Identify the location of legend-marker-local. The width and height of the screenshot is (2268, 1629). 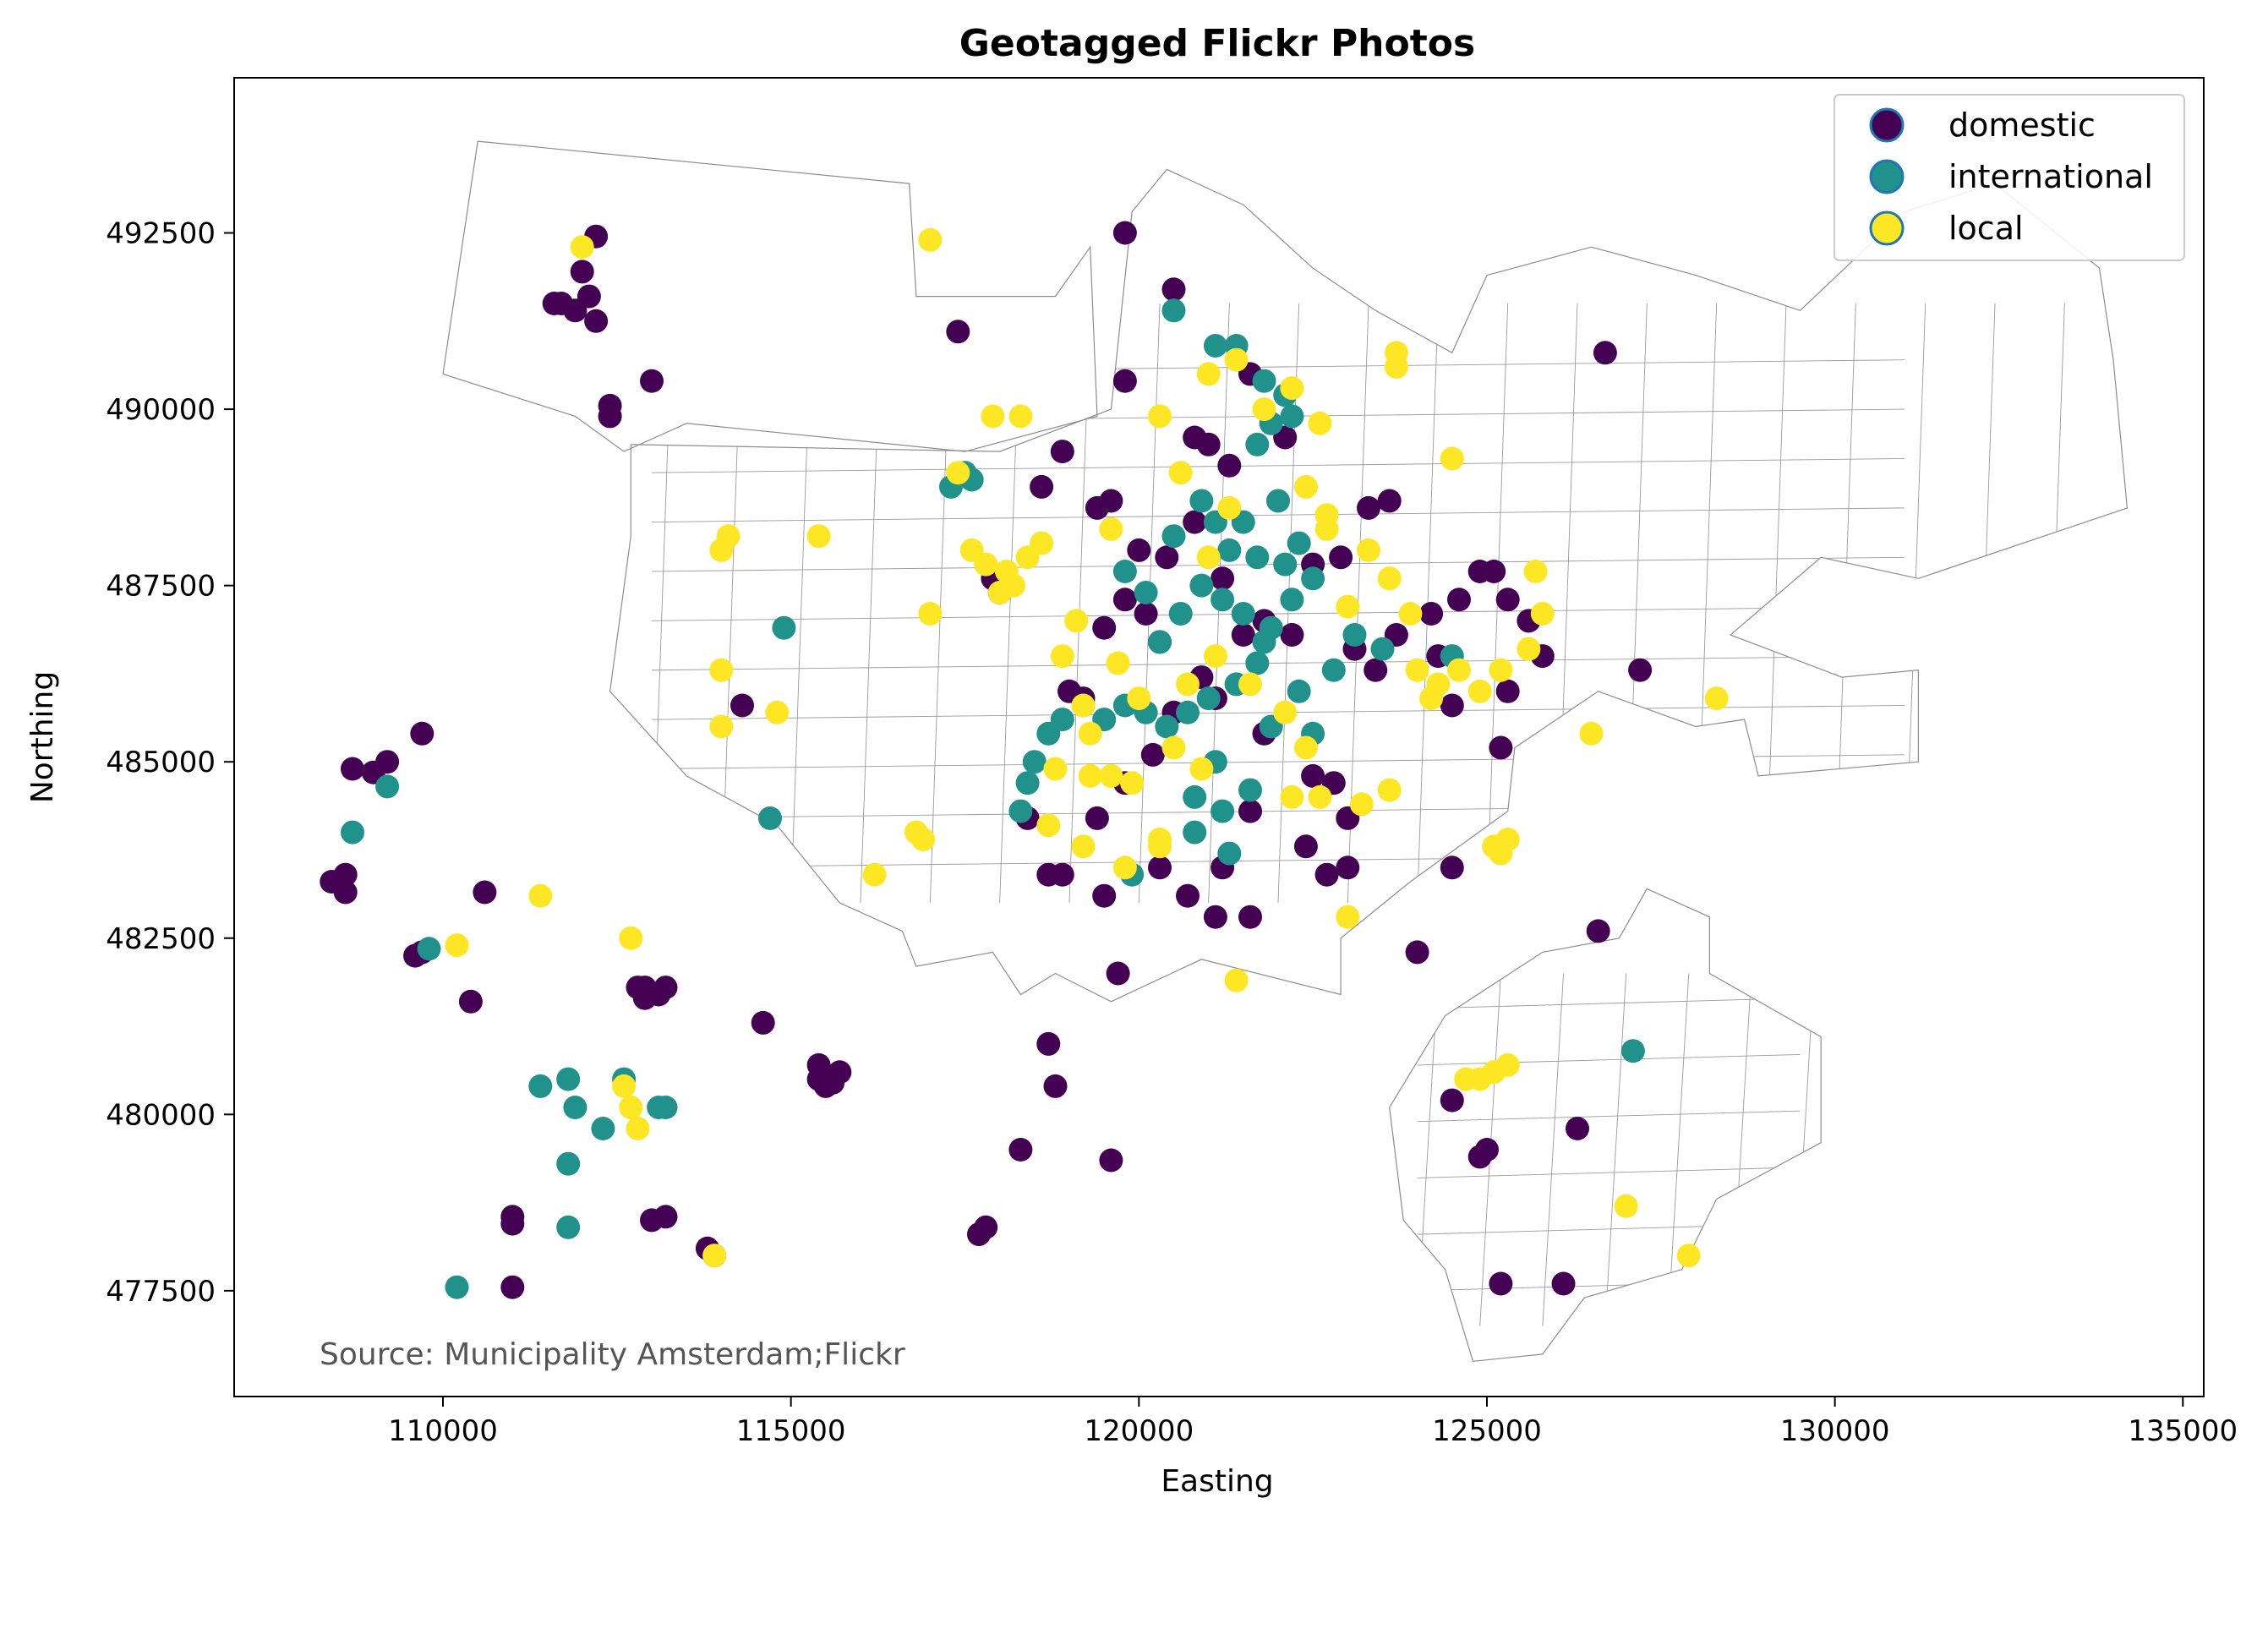
(1887, 228).